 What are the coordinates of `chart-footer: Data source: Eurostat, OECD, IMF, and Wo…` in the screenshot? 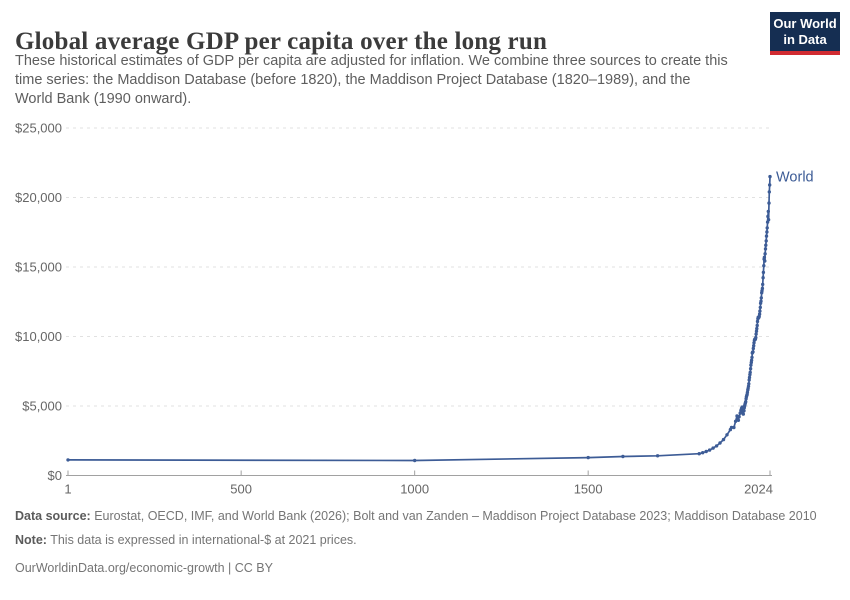 It's located at (421, 542).